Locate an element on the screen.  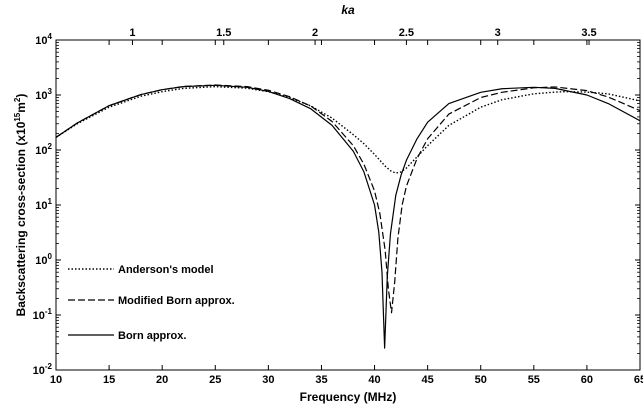
y-tick-label: 10¹ is located at coordinates (43, 204).